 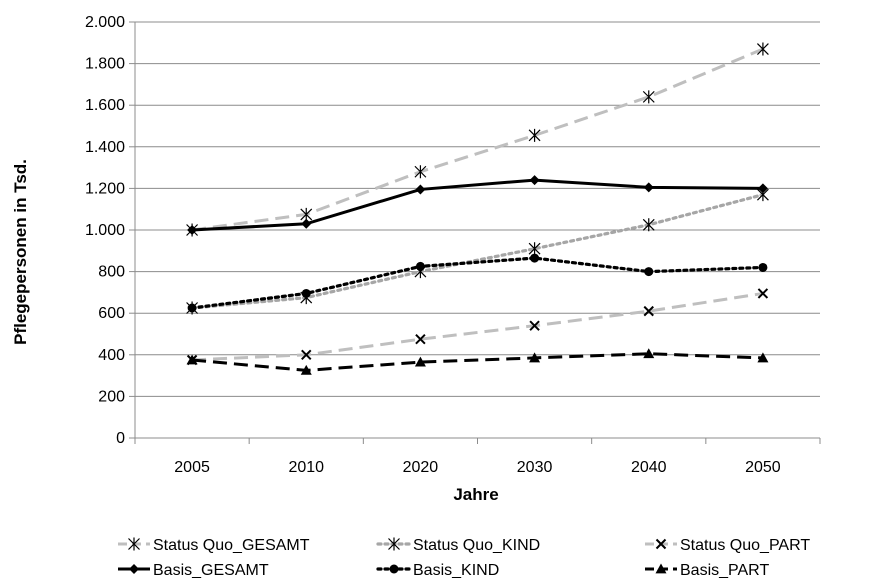 What do you see at coordinates (649, 467) in the screenshot?
I see `x-tick-label: 2040` at bounding box center [649, 467].